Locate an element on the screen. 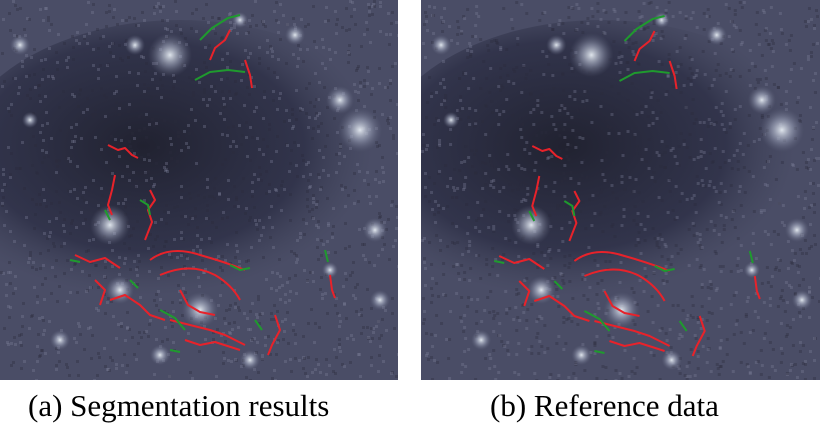 The image size is (820, 429). caption-b: (b) Reference data is located at coordinates (604, 405).